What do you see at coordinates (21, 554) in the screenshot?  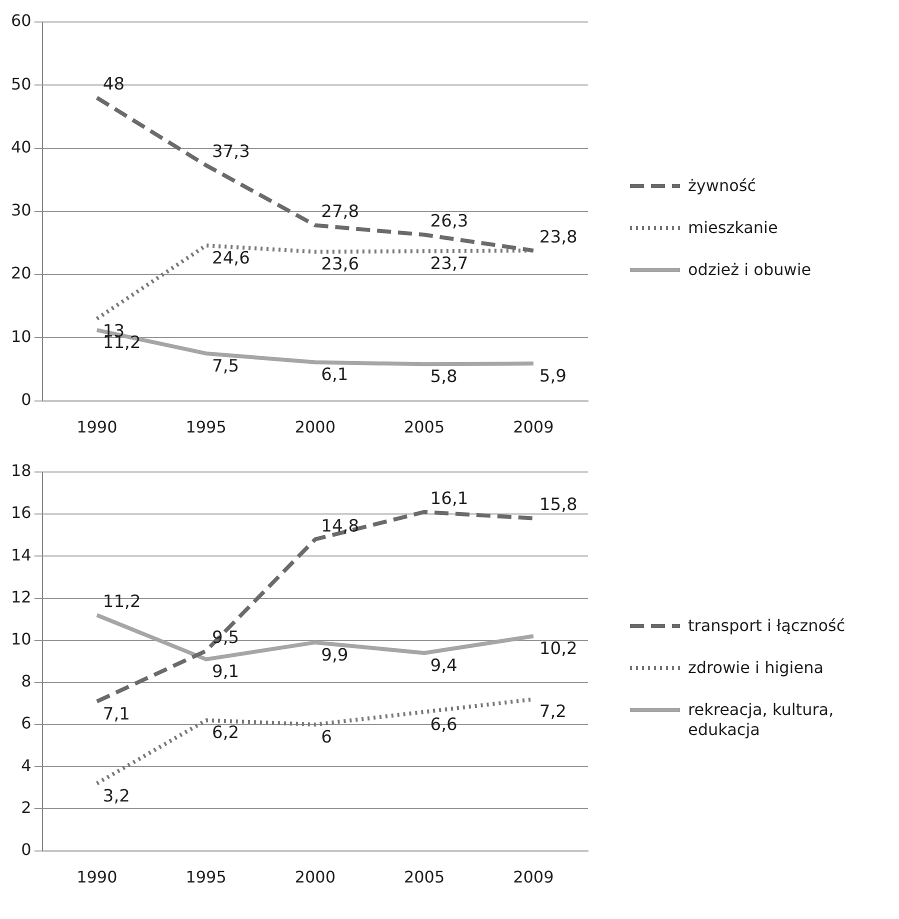 I see `y-tick-label: 14` at bounding box center [21, 554].